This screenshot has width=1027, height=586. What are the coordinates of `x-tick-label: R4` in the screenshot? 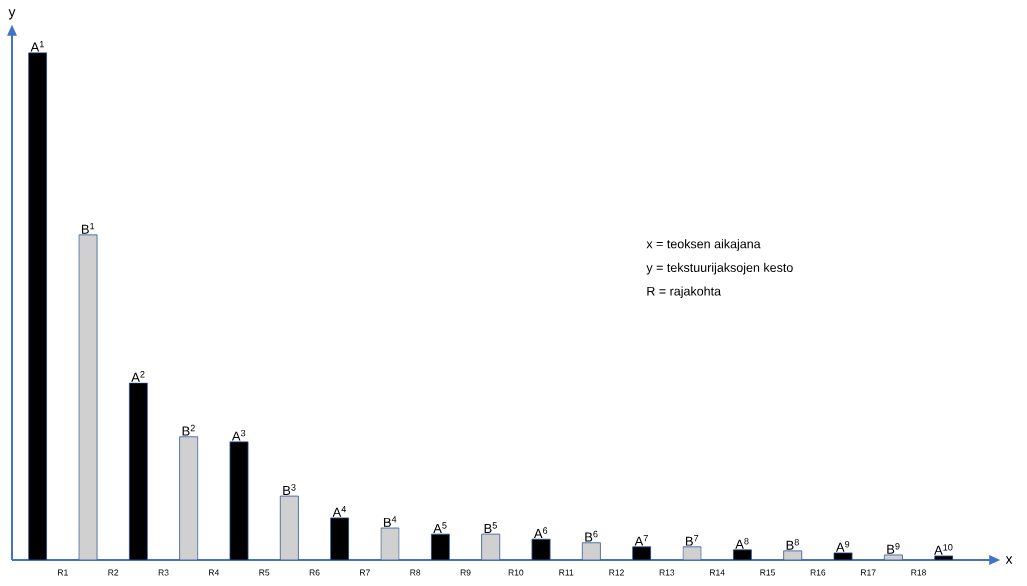 It's located at (214, 572).